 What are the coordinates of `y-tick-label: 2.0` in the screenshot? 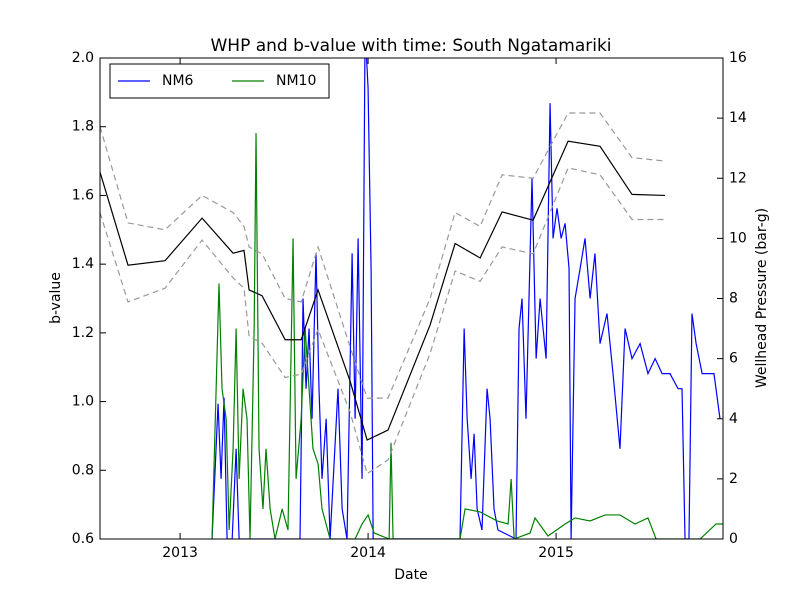 It's located at (83, 58).